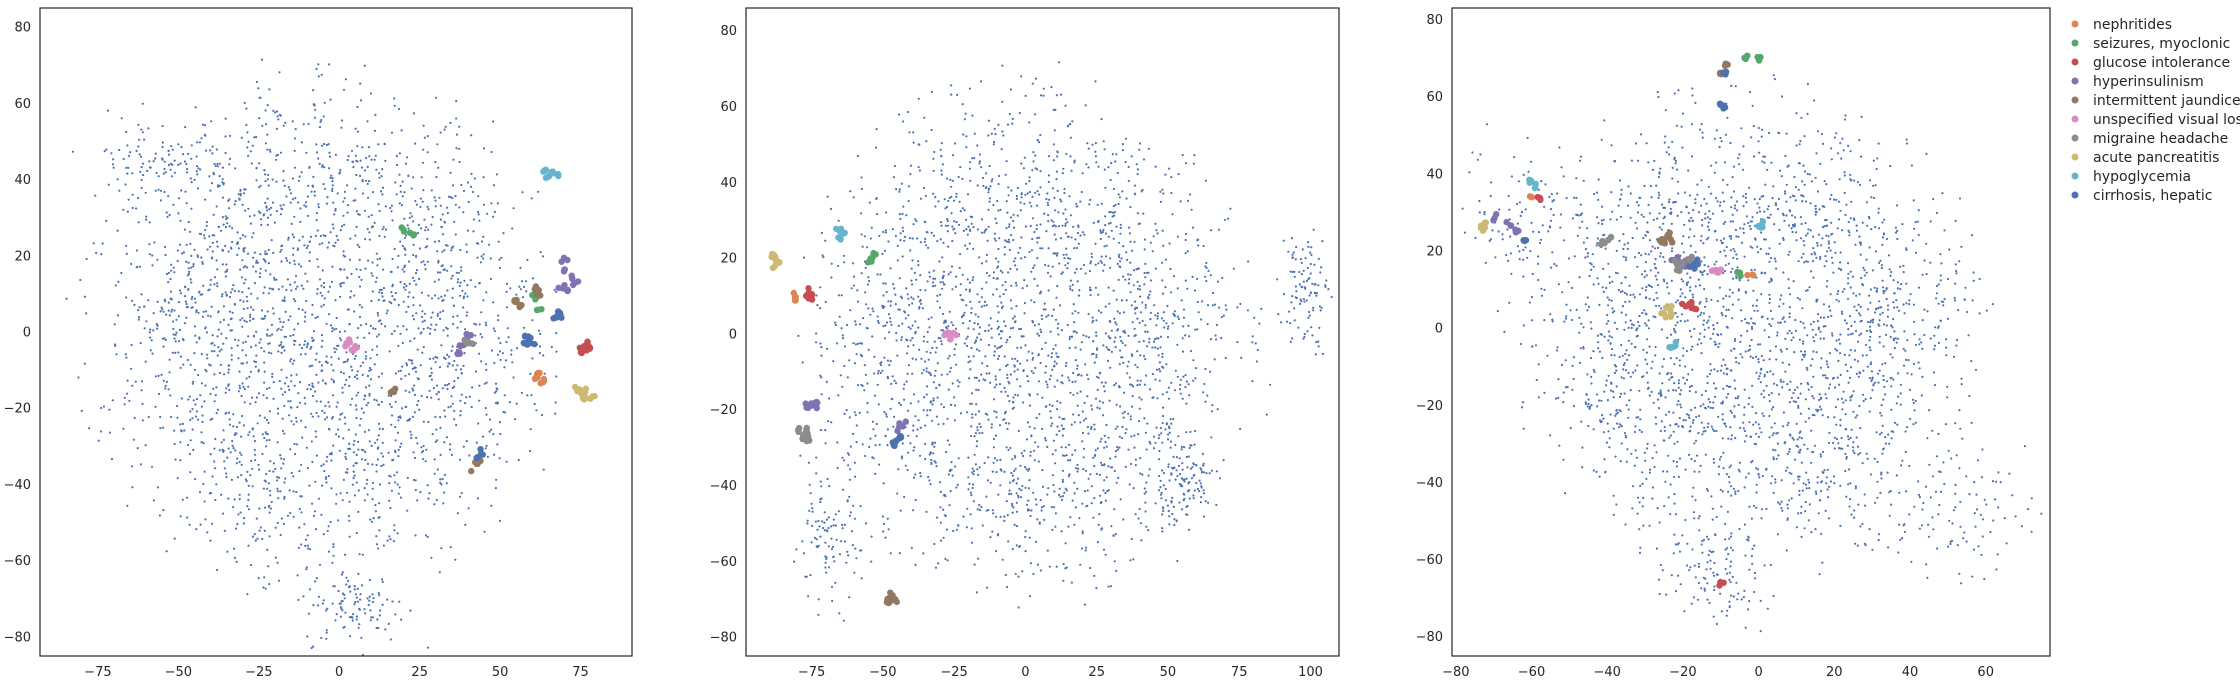 This screenshot has height=686, width=2240. I want to click on label-point-unspecified-visual-loss, so click(353, 350).